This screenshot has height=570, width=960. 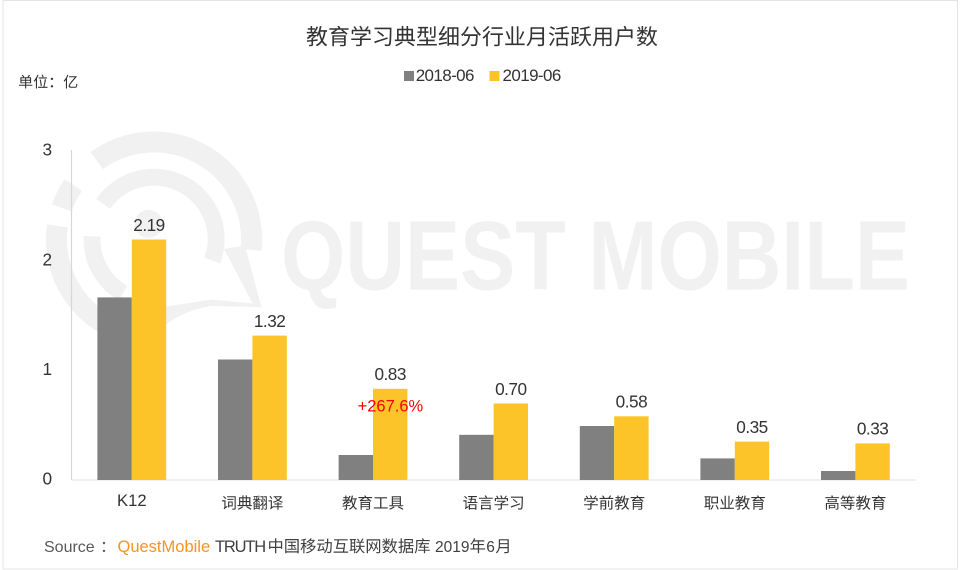 What do you see at coordinates (69, 547) in the screenshot?
I see `svg-text: Source` at bounding box center [69, 547].